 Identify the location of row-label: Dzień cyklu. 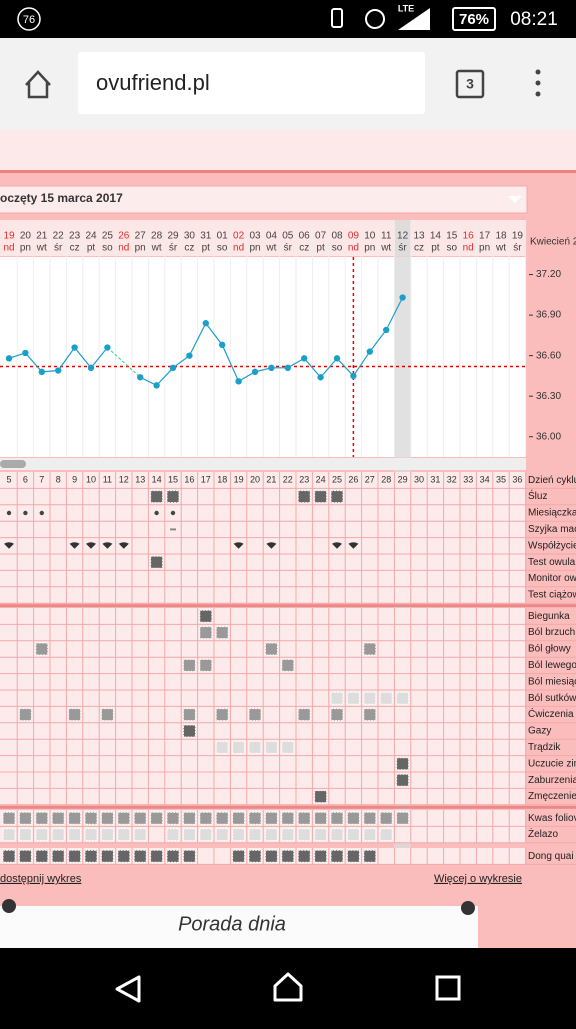
(552, 480).